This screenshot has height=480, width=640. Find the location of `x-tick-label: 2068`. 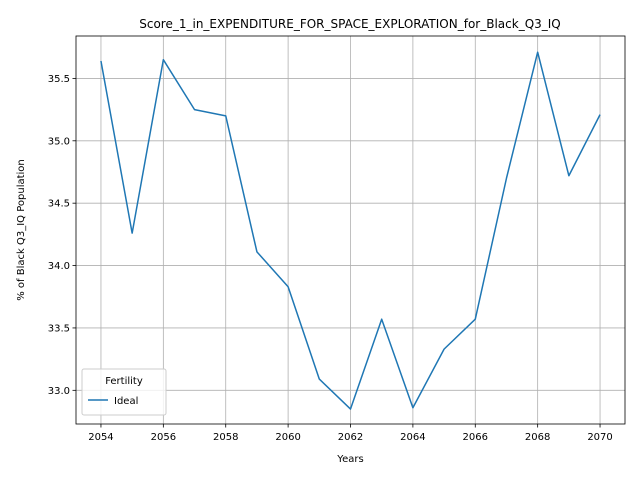

x-tick-label: 2068 is located at coordinates (537, 437).